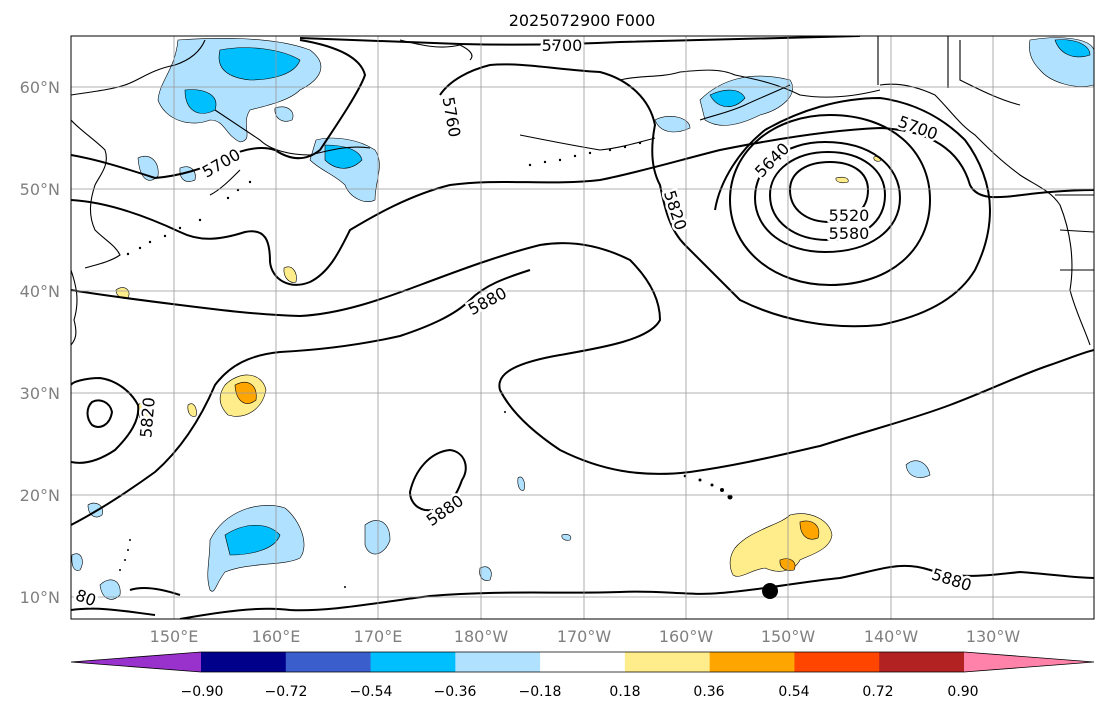 This screenshot has height=716, width=1105. Describe the element at coordinates (708, 692) in the screenshot. I see `colorbar-tick: 0.36` at that location.